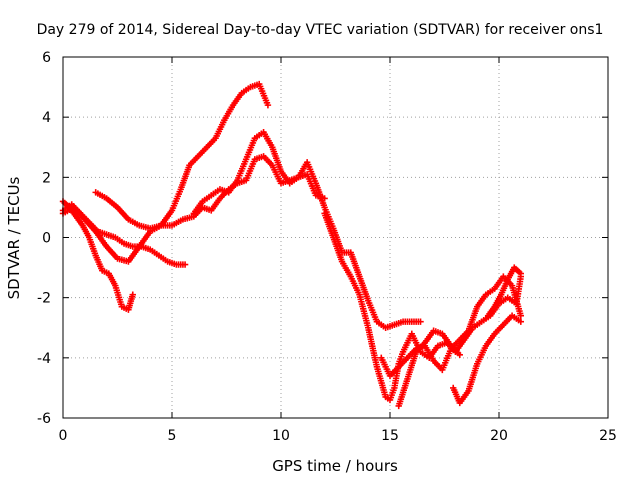 The width and height of the screenshot is (640, 480). Describe the element at coordinates (46, 118) in the screenshot. I see `y-tick-label: 4` at that location.